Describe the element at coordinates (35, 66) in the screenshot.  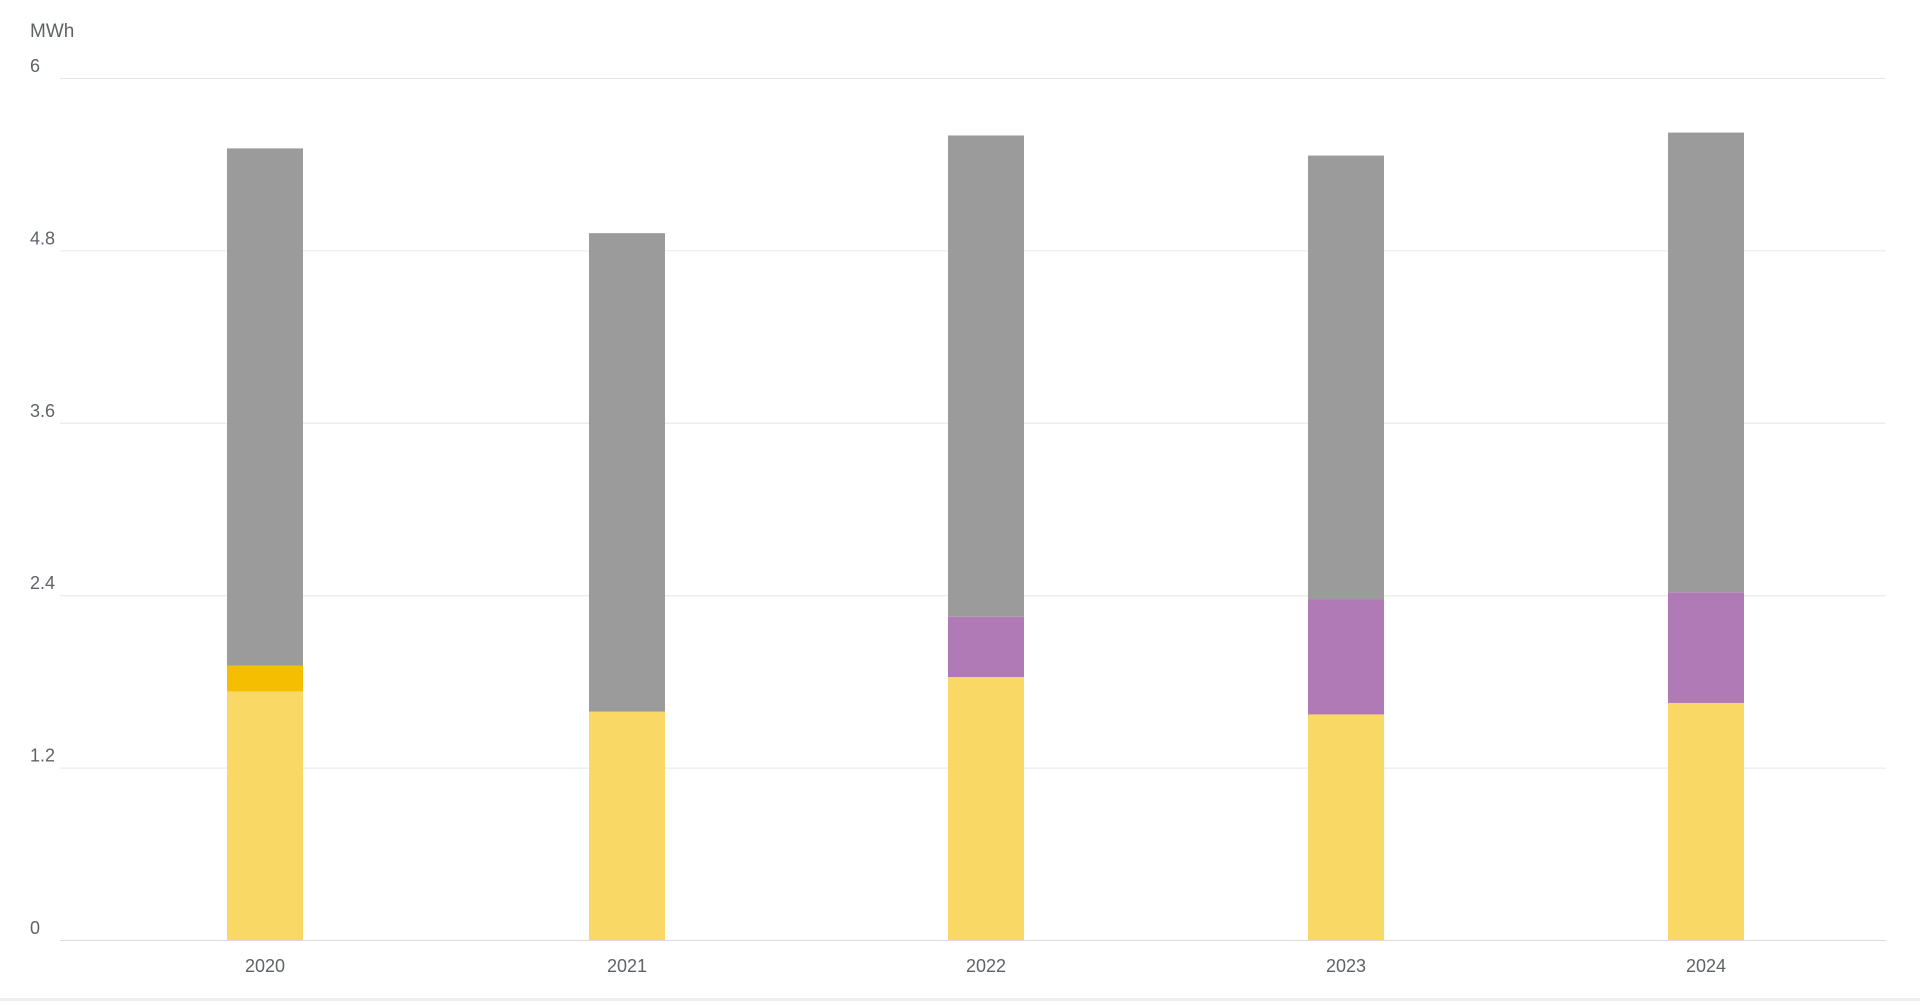
I see `y-tick-label: 6` at that location.